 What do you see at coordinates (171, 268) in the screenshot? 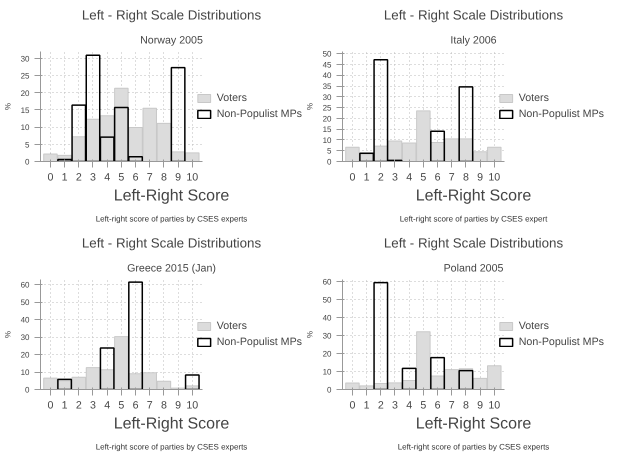
I see `chart-subtitle: Greece 2015 (Jan)` at bounding box center [171, 268].